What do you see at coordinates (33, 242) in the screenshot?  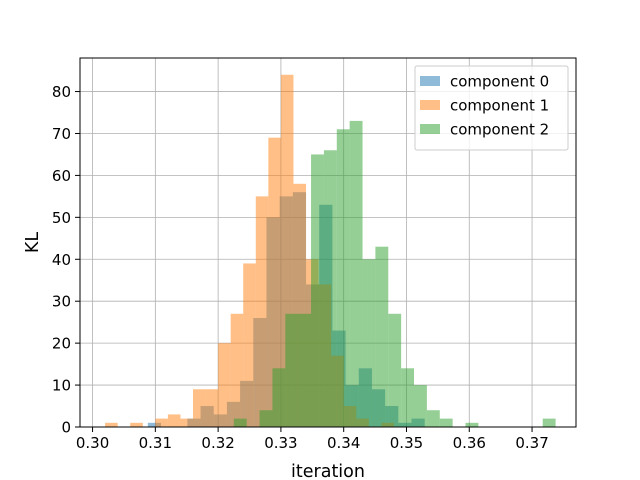 I see `y-axis-label: KL` at bounding box center [33, 242].